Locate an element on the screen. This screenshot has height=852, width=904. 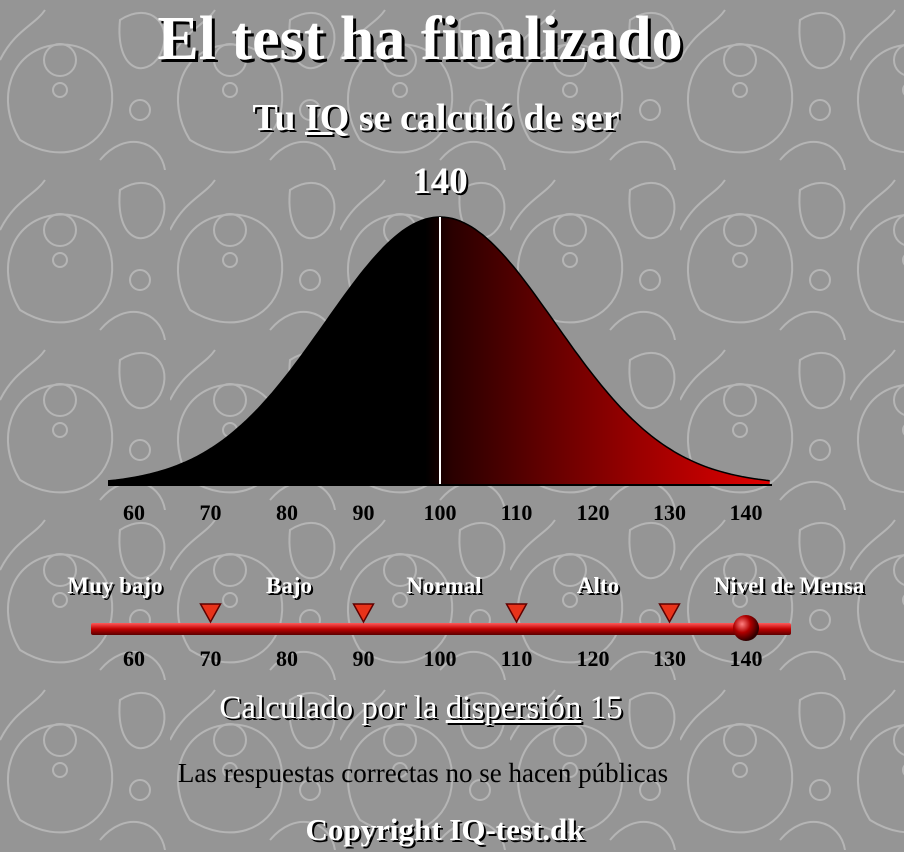
curve-tick-label: 70 is located at coordinates (210, 512).